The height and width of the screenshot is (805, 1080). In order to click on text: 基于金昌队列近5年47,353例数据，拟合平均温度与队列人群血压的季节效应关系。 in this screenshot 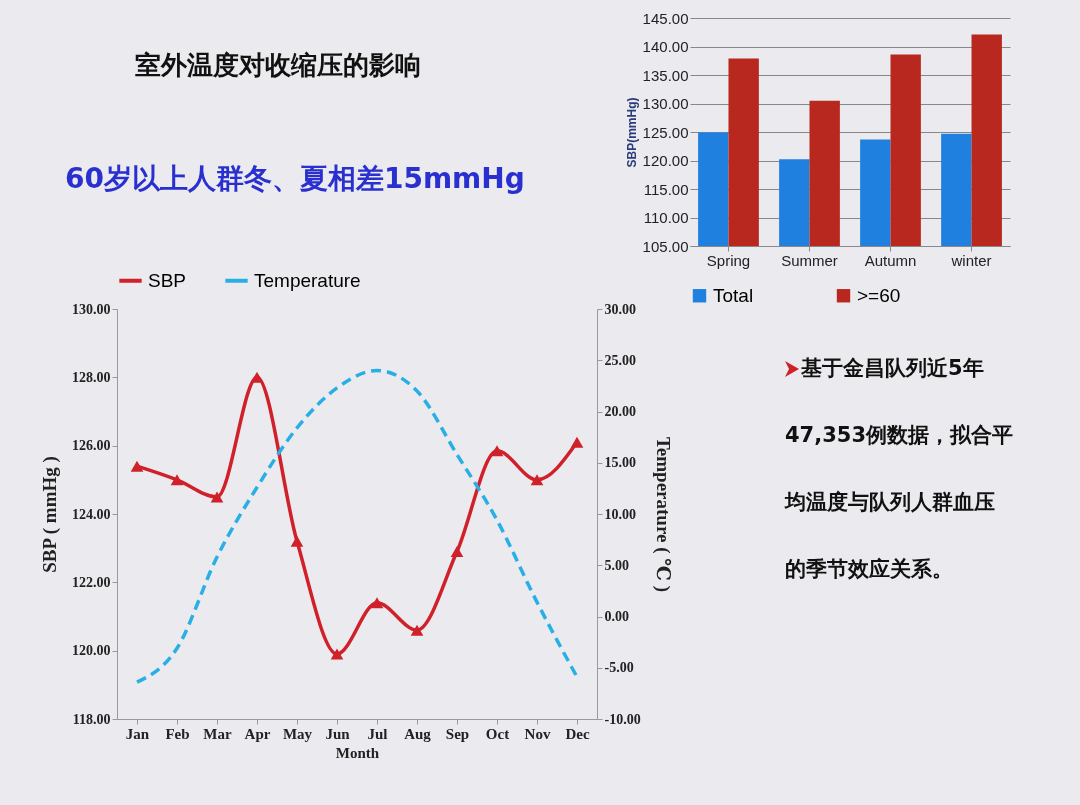, I will do `click(899, 468)`.